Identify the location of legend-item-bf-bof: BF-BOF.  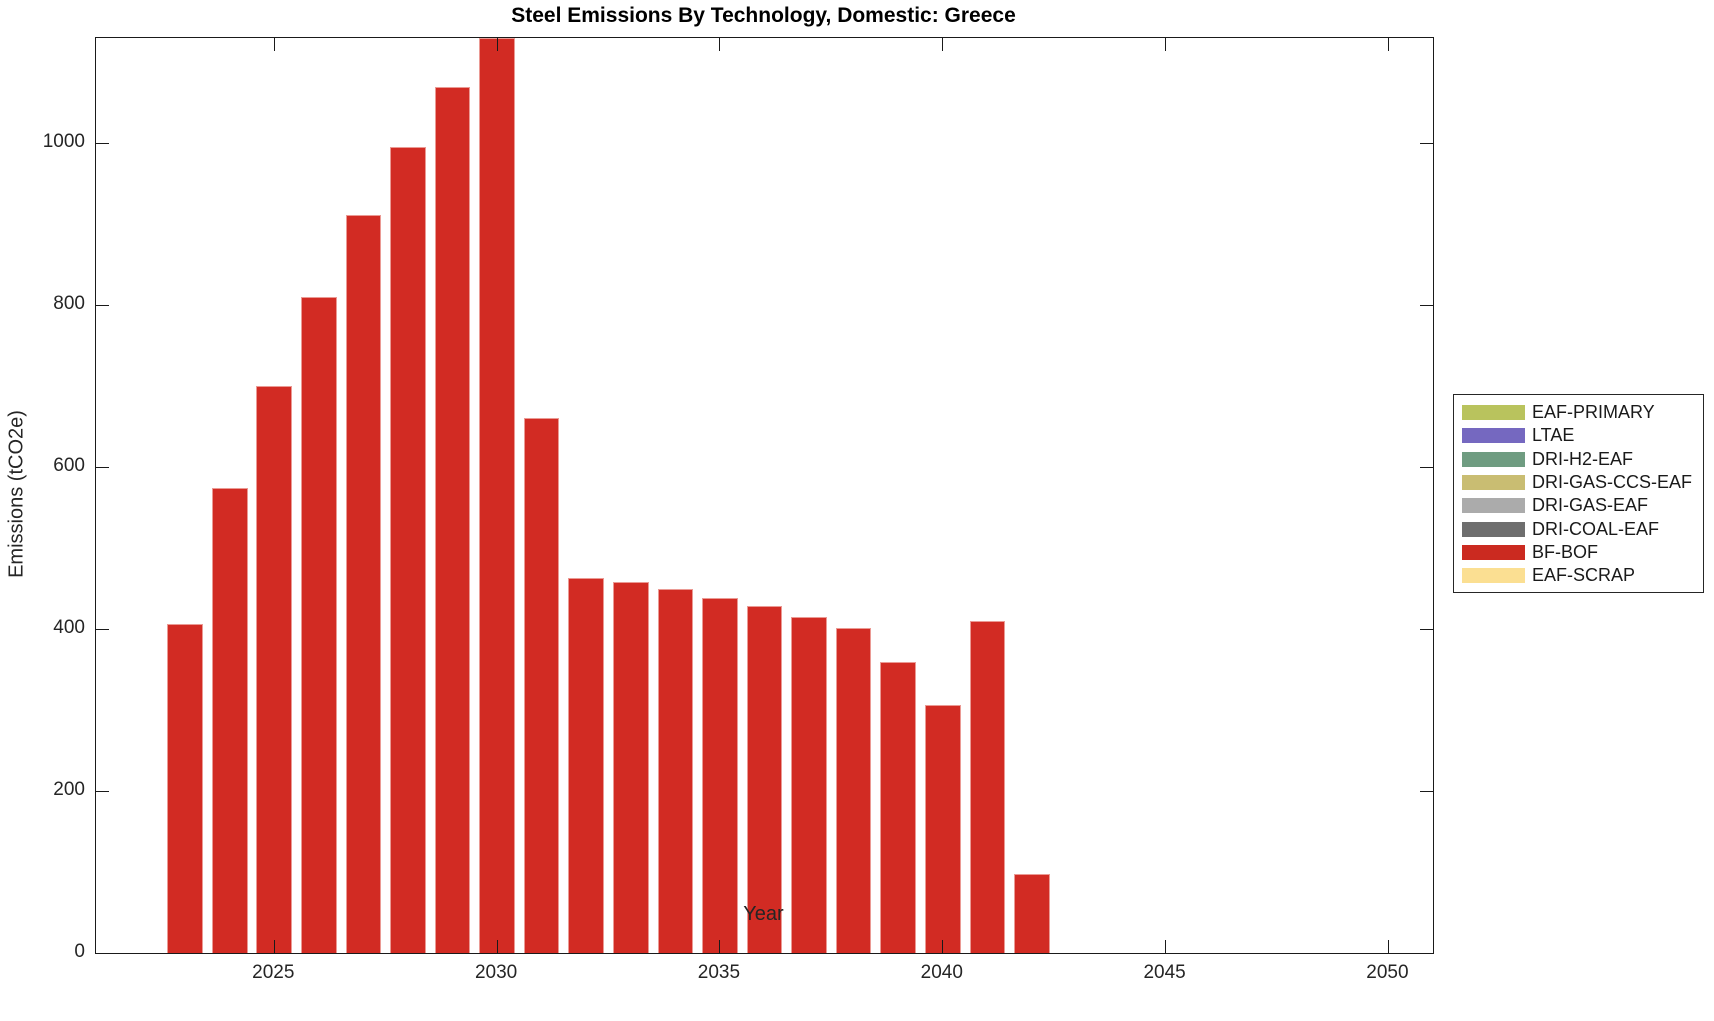
(1578, 552).